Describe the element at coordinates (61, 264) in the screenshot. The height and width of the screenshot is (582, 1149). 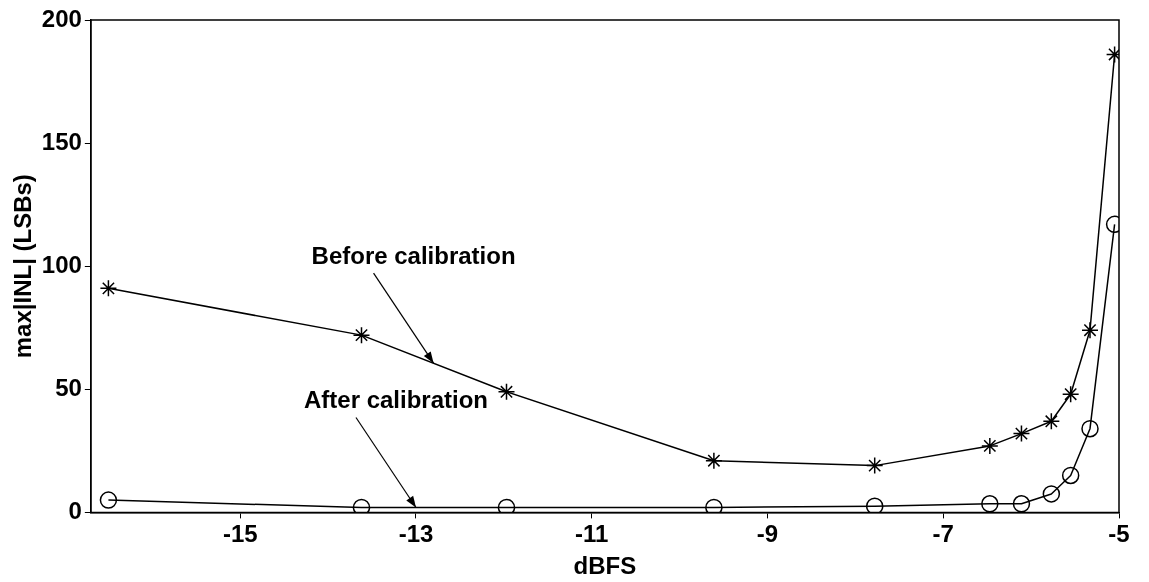
I see `y-tick-label: 100` at that location.